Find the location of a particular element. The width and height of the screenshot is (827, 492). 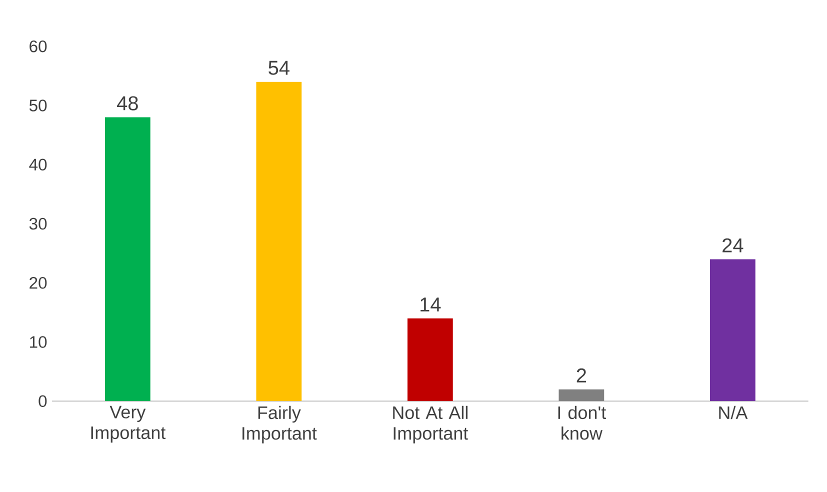

y-tick-label: 60 is located at coordinates (38, 46).